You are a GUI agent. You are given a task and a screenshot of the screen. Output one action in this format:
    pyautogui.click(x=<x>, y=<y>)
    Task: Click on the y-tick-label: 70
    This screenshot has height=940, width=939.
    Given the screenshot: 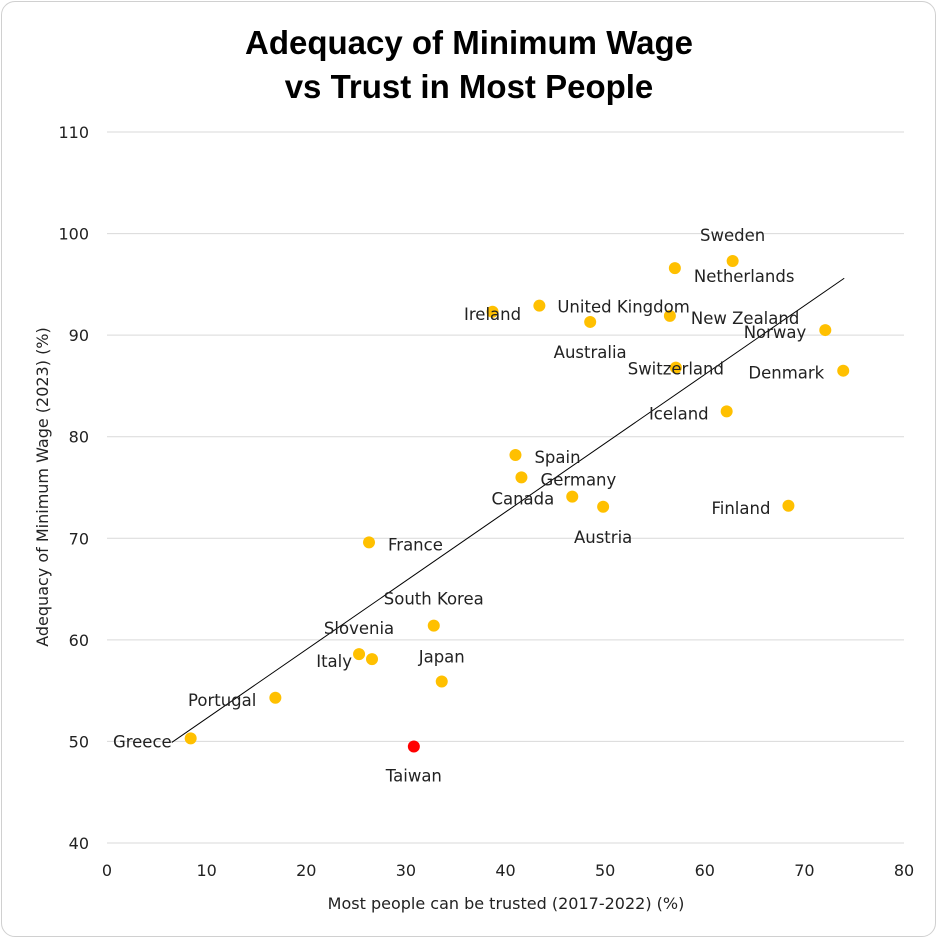 What is the action you would take?
    pyautogui.click(x=79, y=538)
    